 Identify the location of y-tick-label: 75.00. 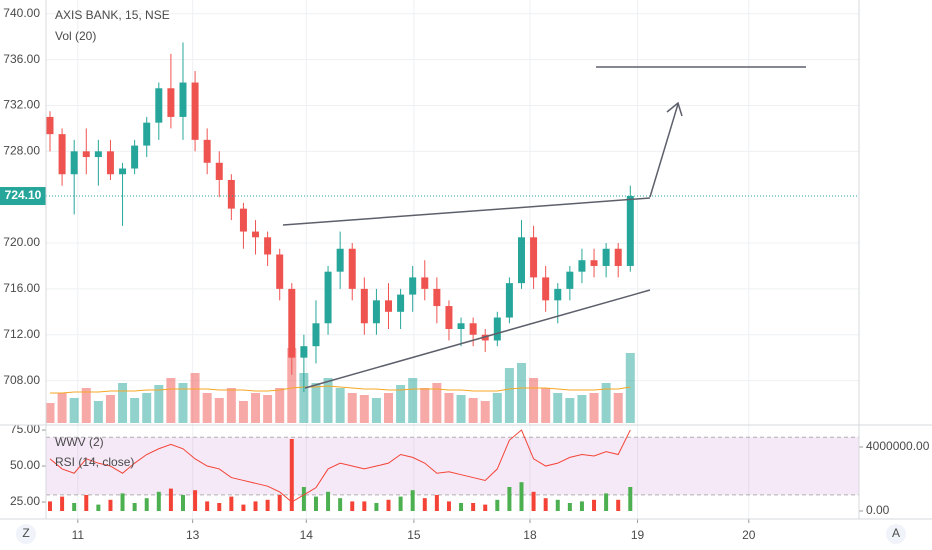
(25, 429).